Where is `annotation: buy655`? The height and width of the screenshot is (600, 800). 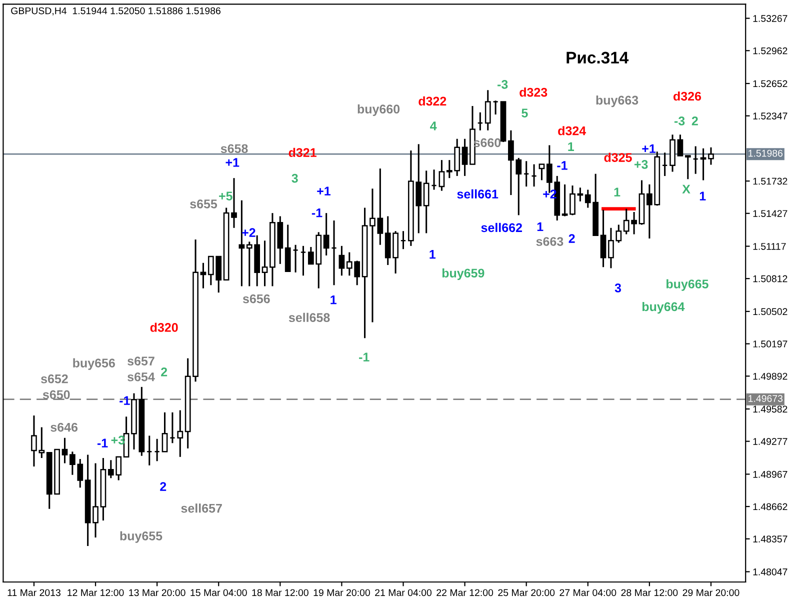 annotation: buy655 is located at coordinates (141, 537).